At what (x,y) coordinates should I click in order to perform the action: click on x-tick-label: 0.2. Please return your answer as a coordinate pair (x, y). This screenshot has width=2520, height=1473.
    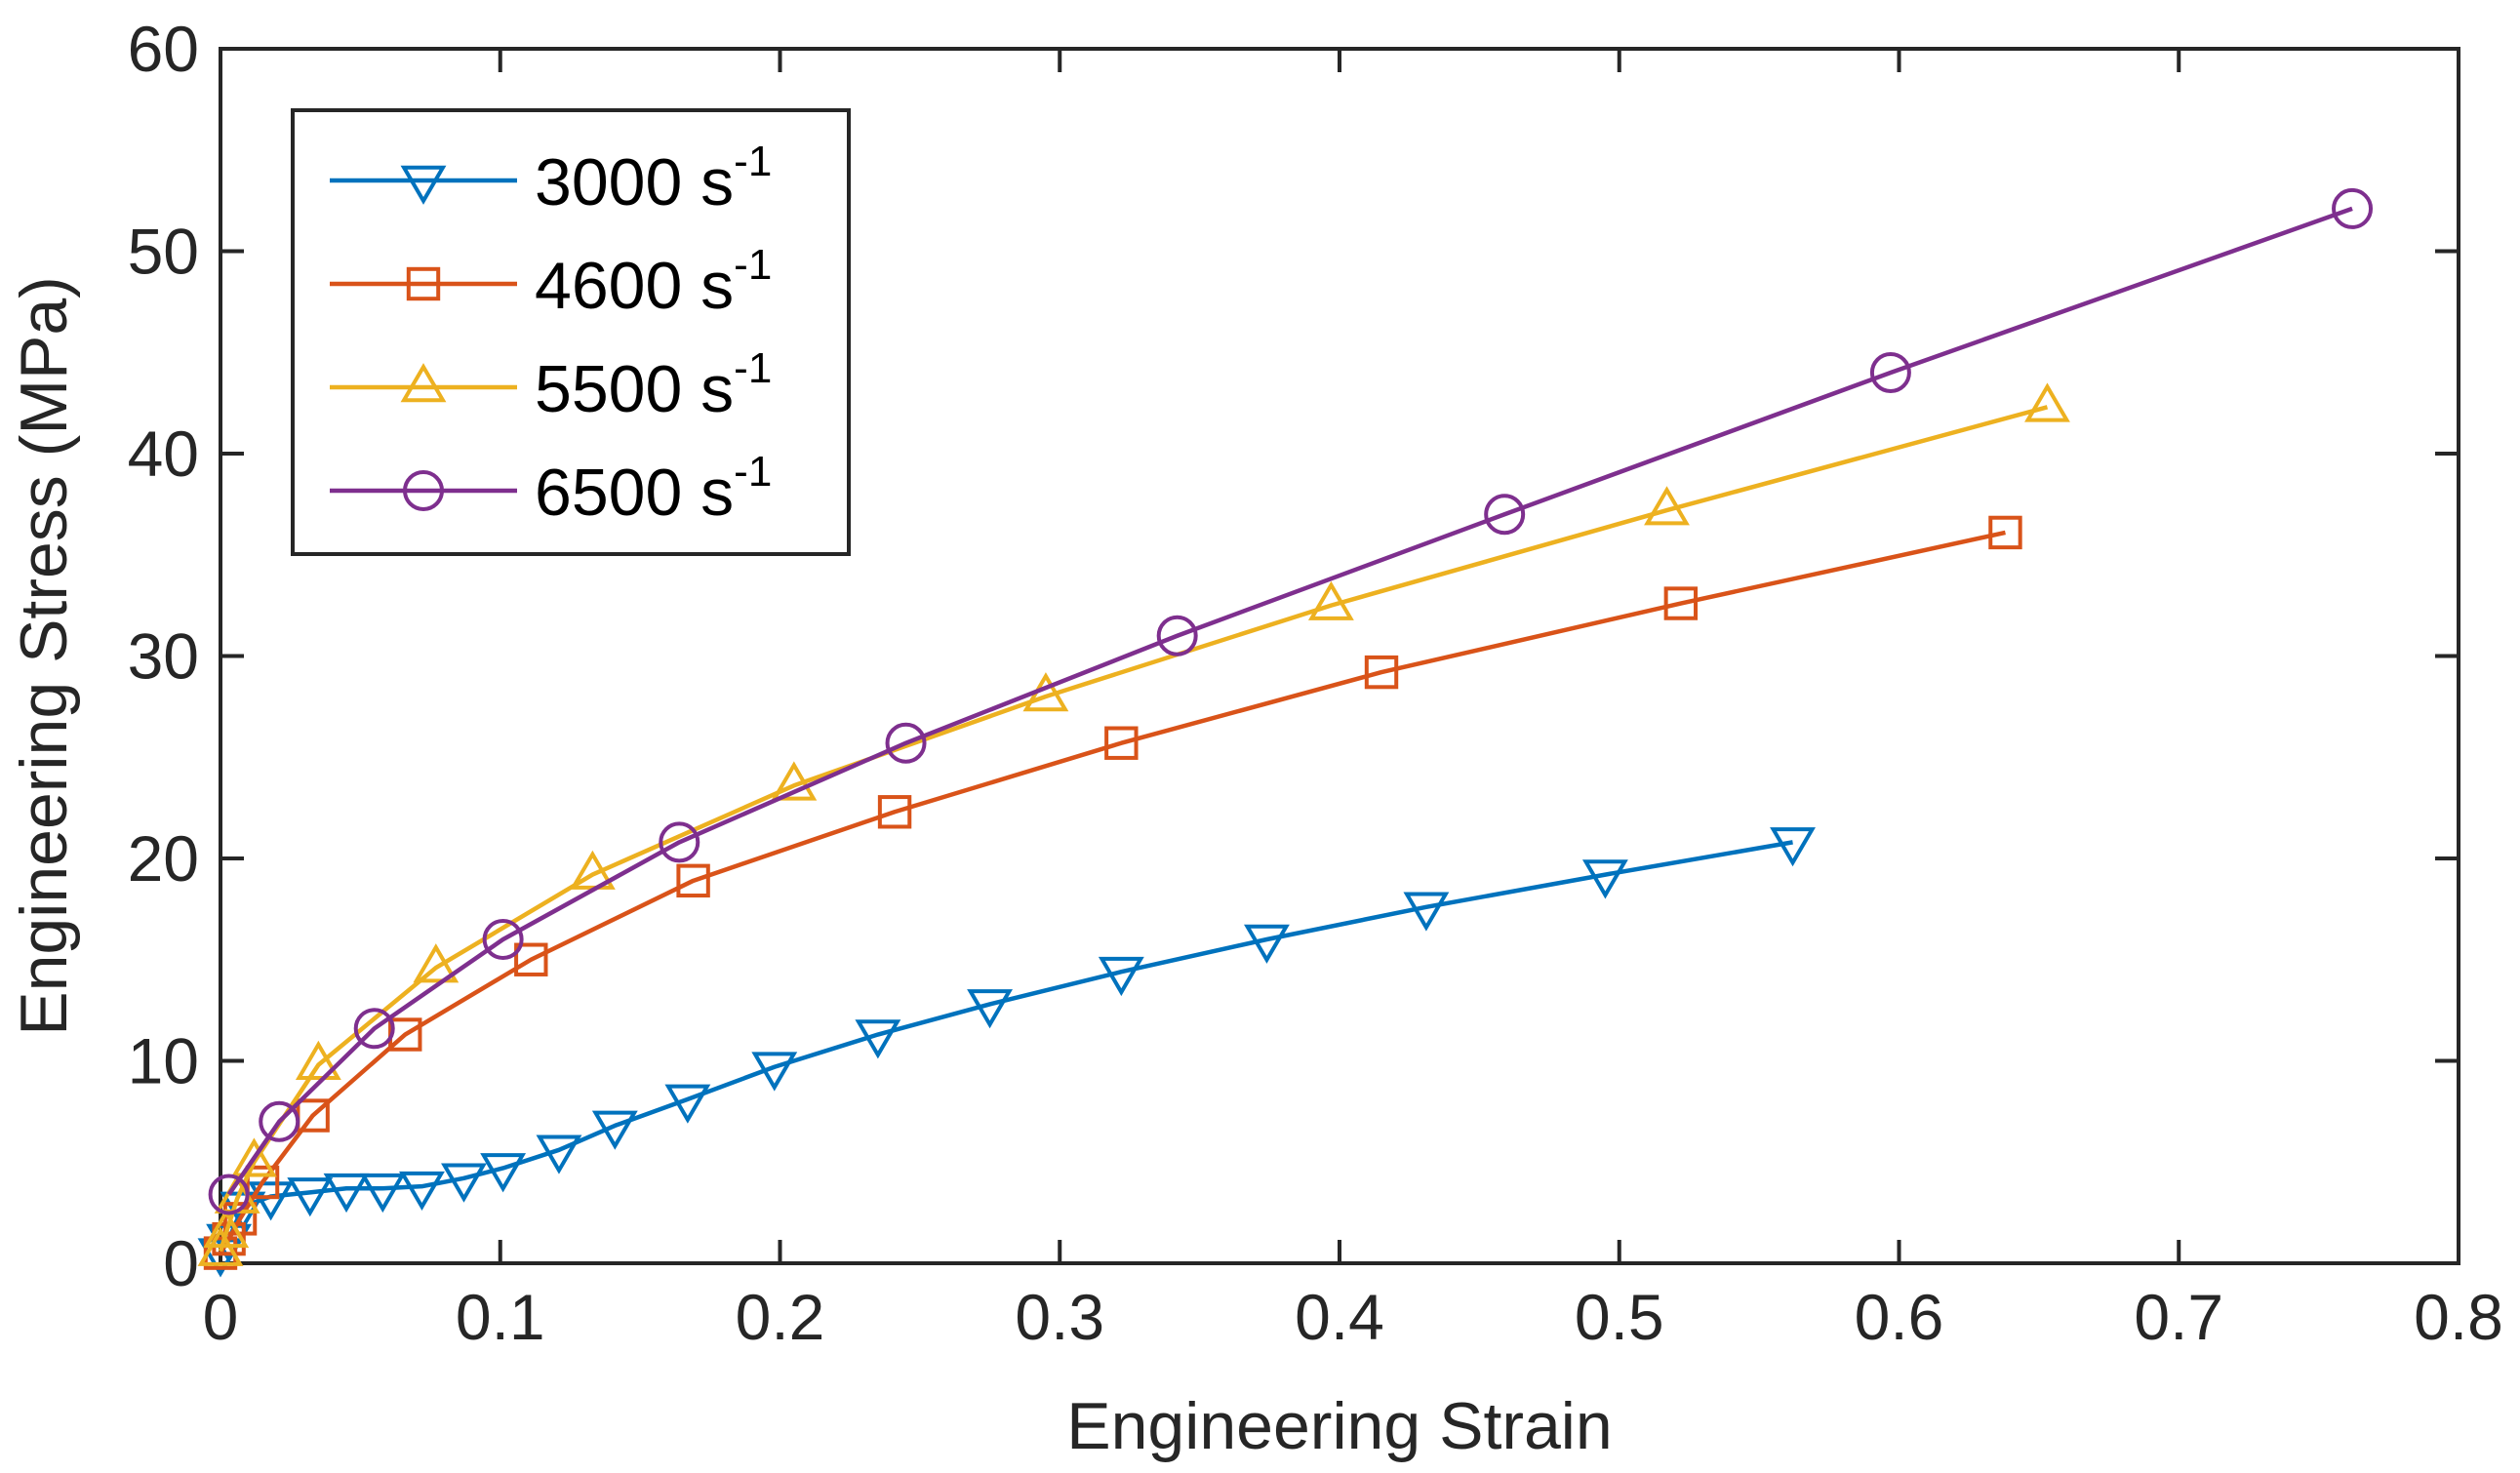
    Looking at the image, I should click on (780, 1317).